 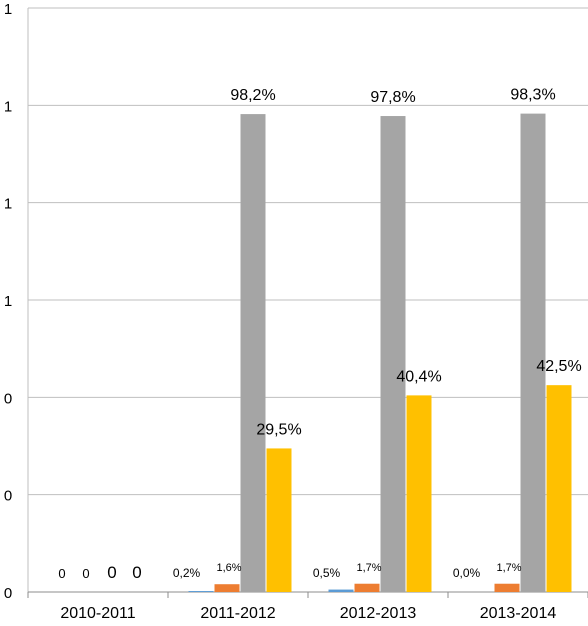 I want to click on x-tick-labels: 2010-2011 2011-2012 2012-2013 2013-2014, so click(x=308, y=613).